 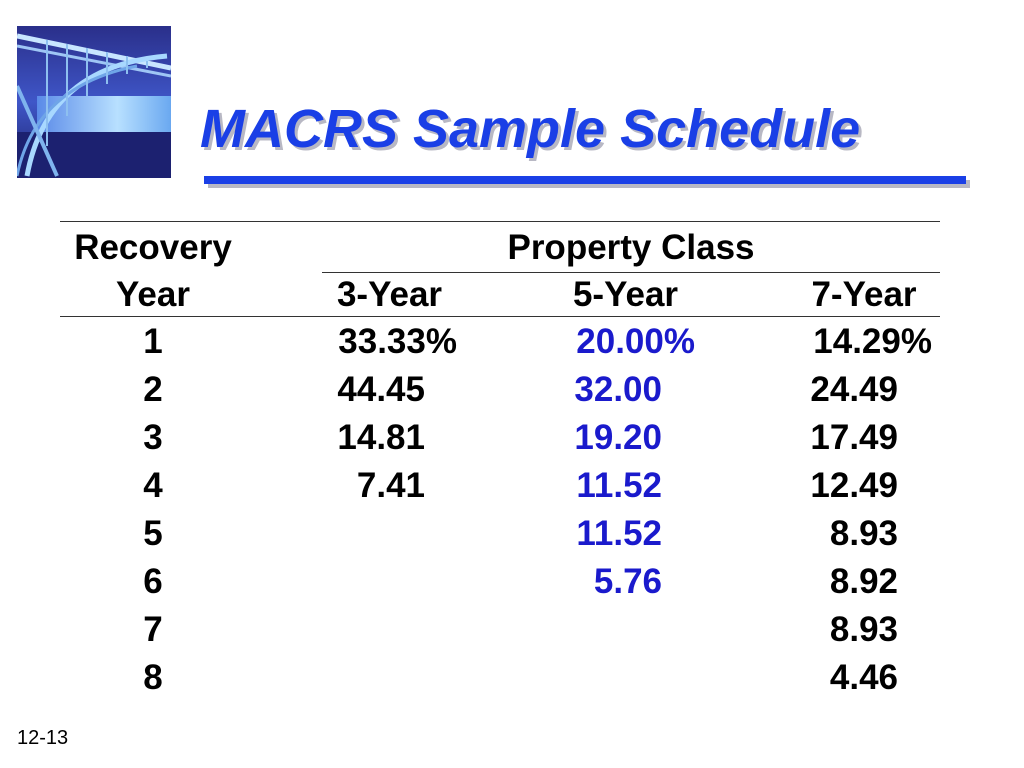 What do you see at coordinates (530, 129) in the screenshot?
I see `slide-title: MACRS Sample Schedule` at bounding box center [530, 129].